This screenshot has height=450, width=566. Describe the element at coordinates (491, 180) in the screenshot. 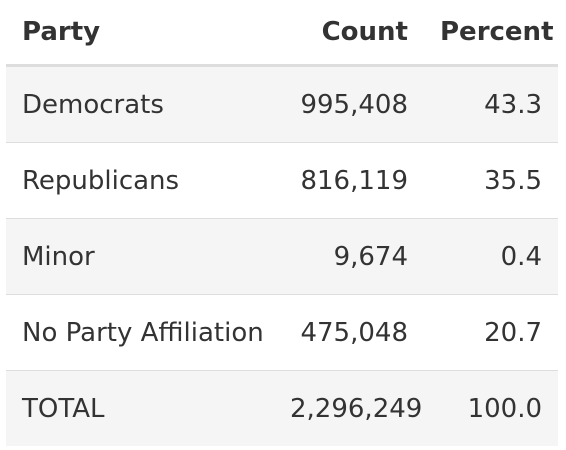

I see `percent-cell: 35.5` at that location.